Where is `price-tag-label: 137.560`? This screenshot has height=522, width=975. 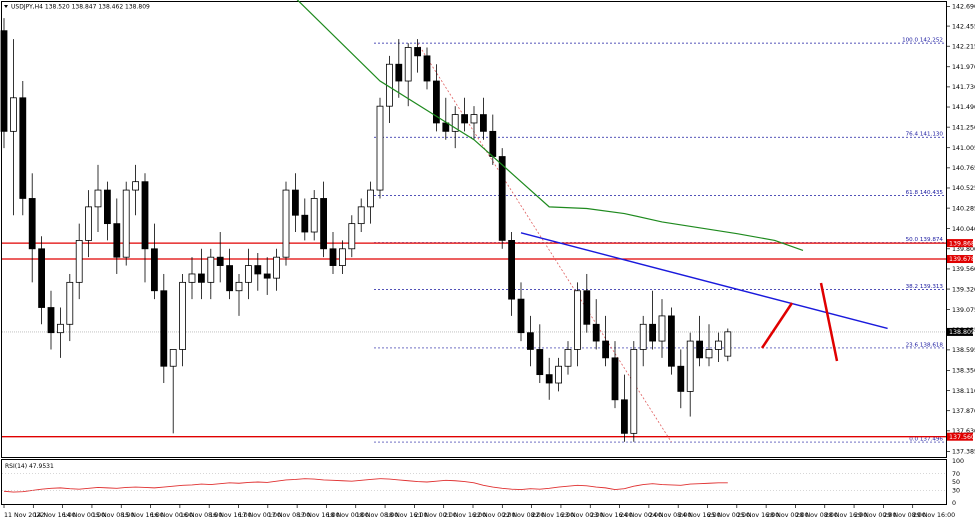
price-tag-label: 137.560 is located at coordinates (962, 437).